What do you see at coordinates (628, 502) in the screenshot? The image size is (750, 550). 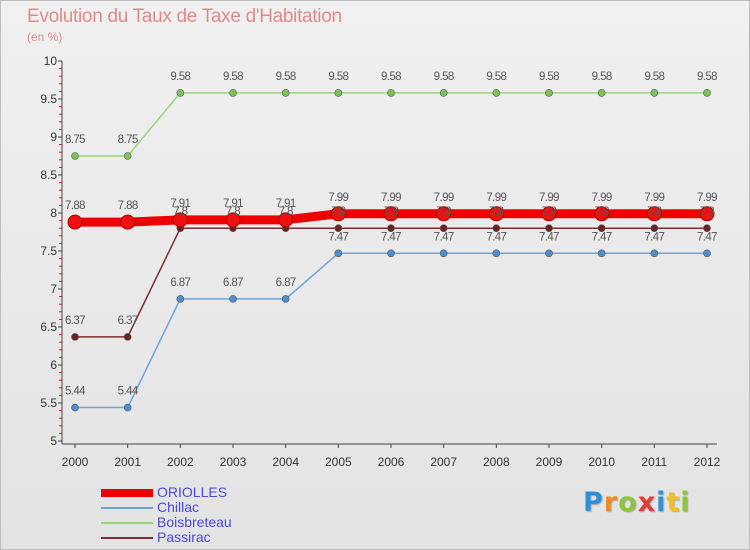 I see `logo-letter: o` at bounding box center [628, 502].